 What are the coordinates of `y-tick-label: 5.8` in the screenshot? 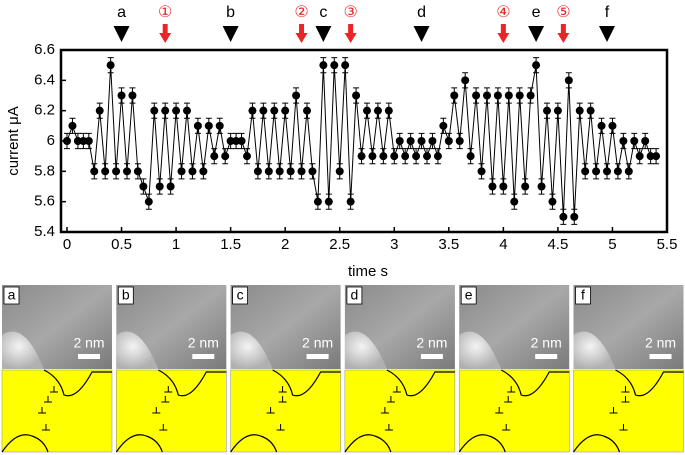 It's located at (44, 170).